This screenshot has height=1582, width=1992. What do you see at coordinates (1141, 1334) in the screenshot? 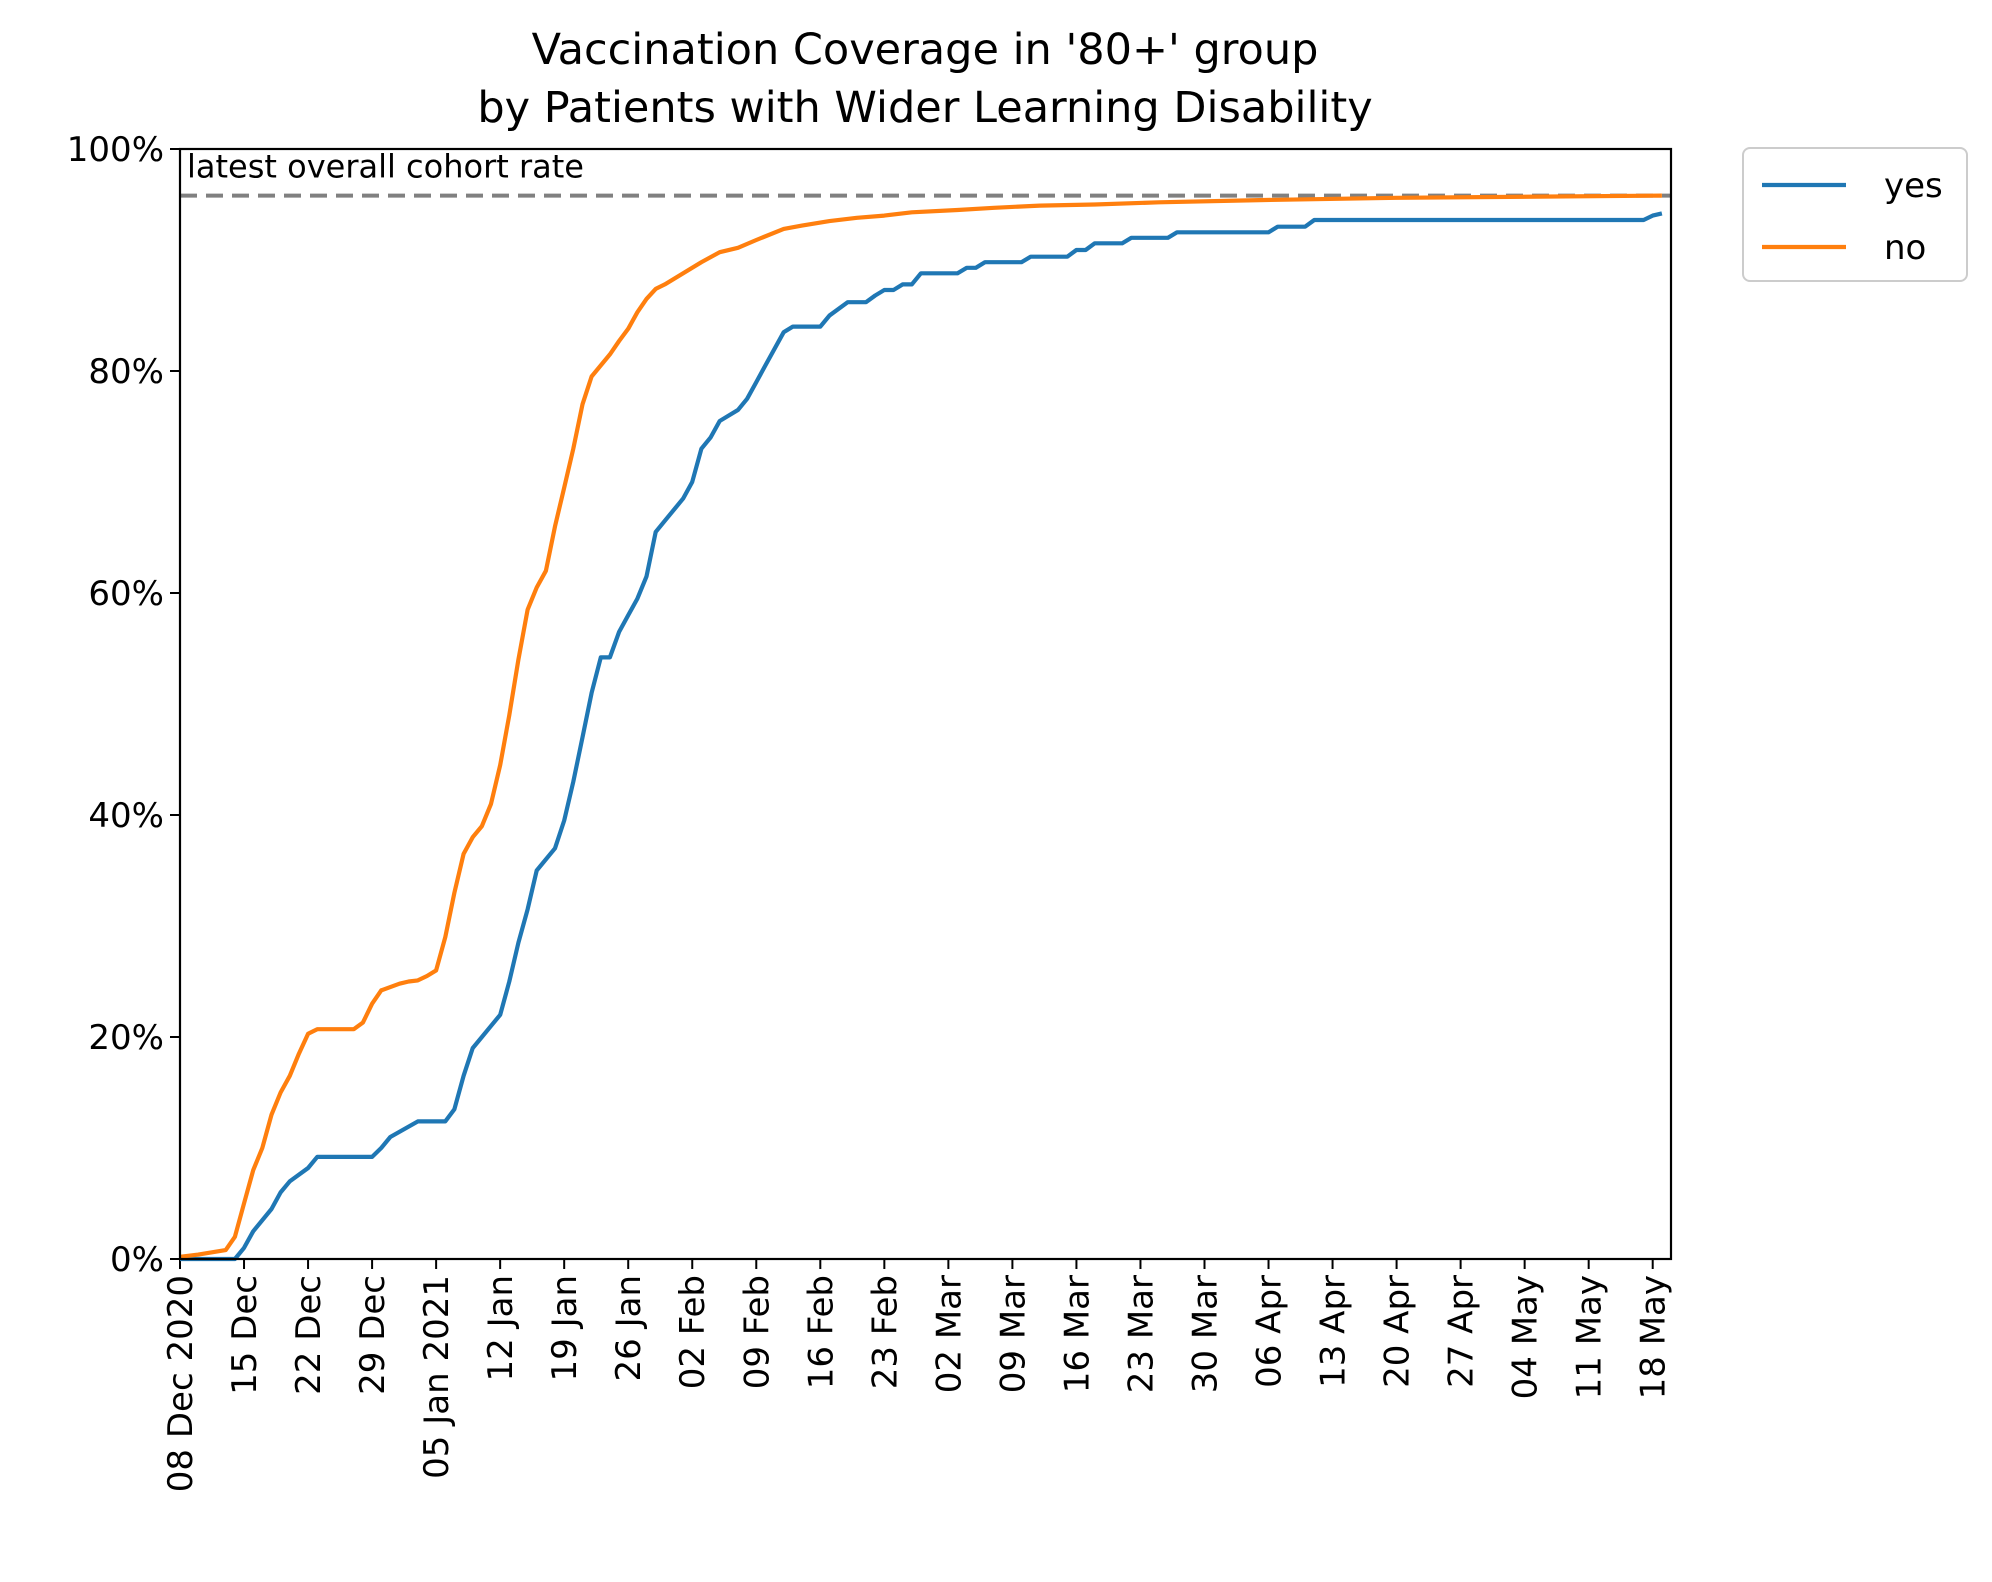
I see `x-tick-label: 23 Mar` at bounding box center [1141, 1334].